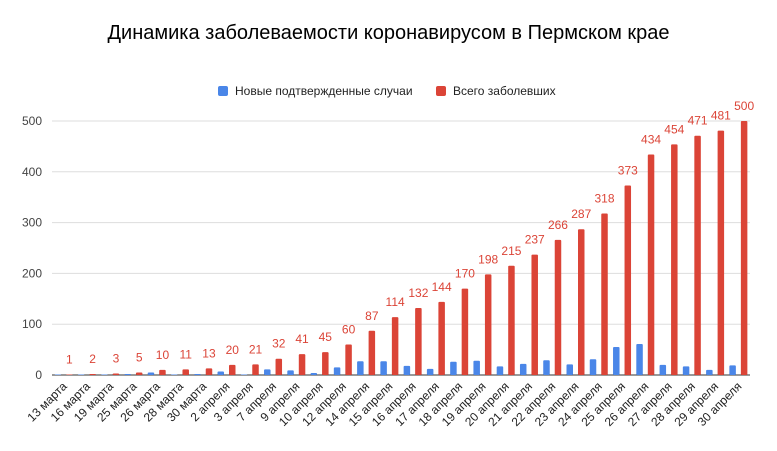  What do you see at coordinates (326, 337) in the screenshot?
I see `data-label-total-cases: 45` at bounding box center [326, 337].